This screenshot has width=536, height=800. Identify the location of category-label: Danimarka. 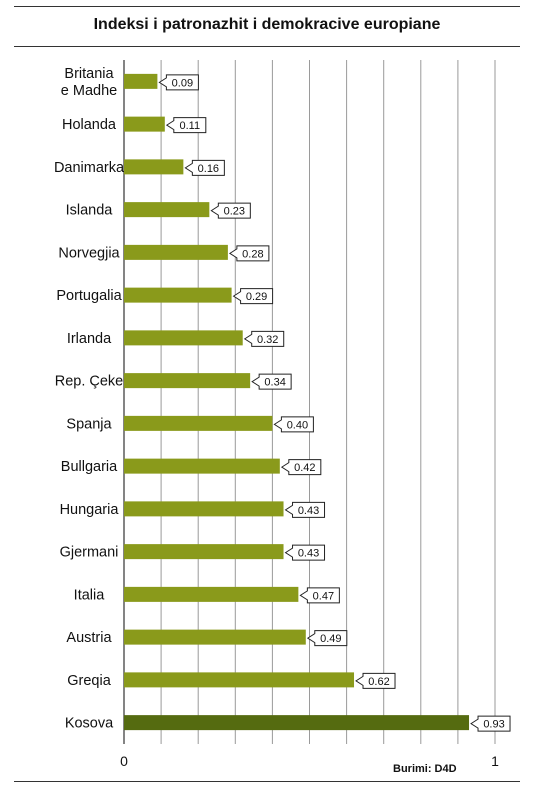
(89, 168).